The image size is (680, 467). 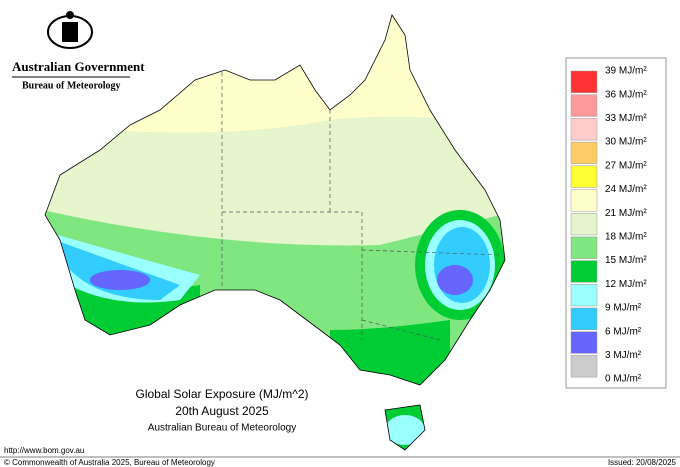 I want to click on legend-label: 12 MJ/m², so click(x=626, y=284).